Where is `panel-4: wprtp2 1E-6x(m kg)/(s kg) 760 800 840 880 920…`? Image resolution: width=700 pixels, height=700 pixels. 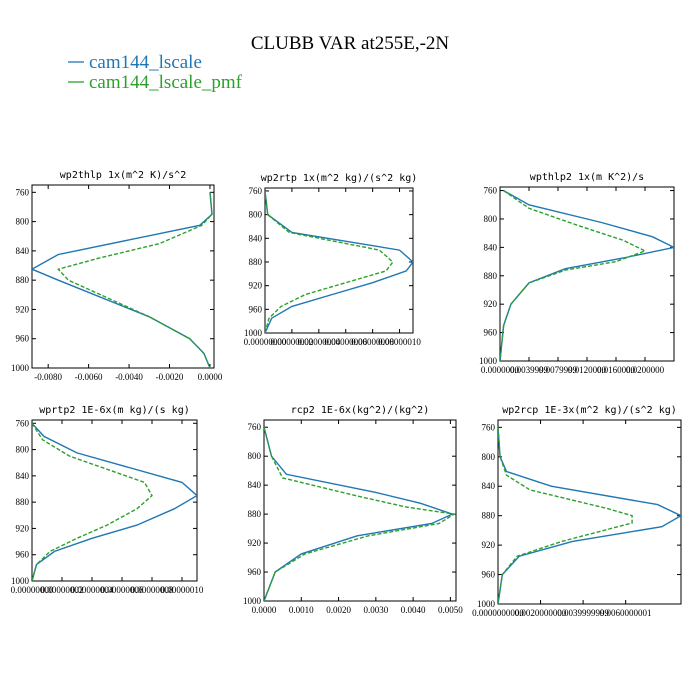 panel-4: wprtp2 1E-6x(m kg)/(s kg) 760 800 840 880 920… is located at coordinates (107, 500).